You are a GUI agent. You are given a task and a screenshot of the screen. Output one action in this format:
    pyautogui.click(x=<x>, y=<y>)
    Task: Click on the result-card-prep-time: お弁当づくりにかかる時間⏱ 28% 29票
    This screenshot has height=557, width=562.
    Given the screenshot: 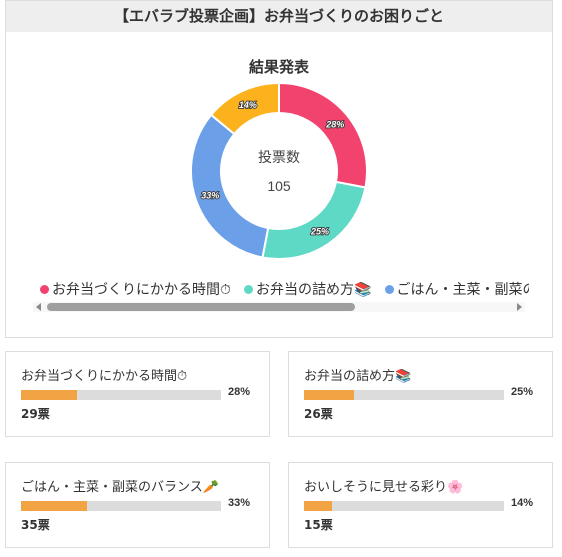 What is the action you would take?
    pyautogui.click(x=137, y=394)
    